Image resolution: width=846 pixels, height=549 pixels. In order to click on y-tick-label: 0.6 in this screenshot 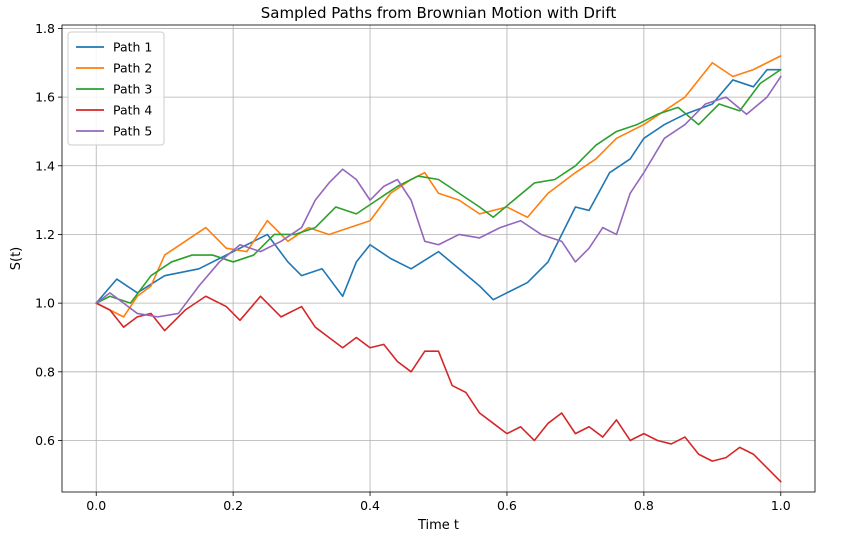, I will do `click(45, 440)`.